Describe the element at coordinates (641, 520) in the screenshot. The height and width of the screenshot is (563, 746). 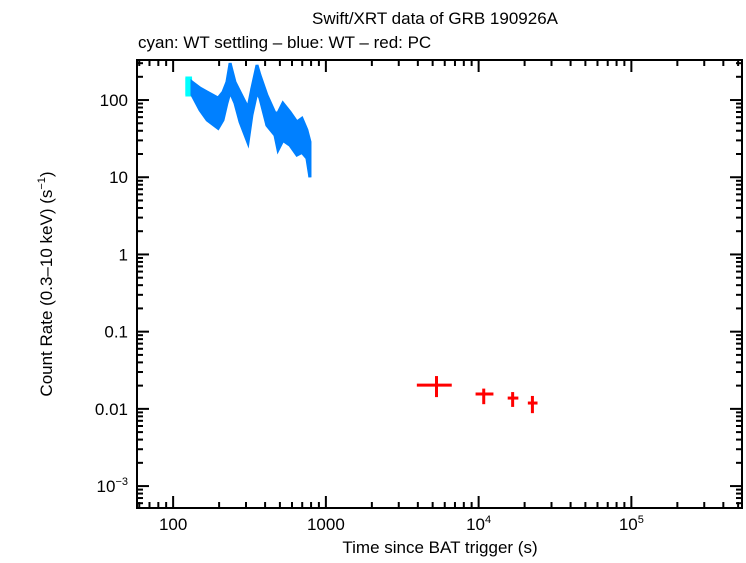
I see `x-tick-label-exp: 5` at that location.